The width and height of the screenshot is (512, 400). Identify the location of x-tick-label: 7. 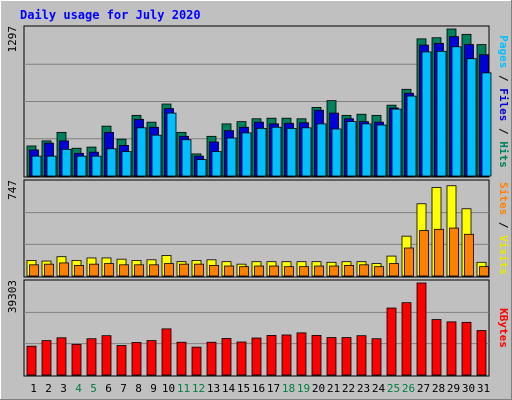
(123, 388).